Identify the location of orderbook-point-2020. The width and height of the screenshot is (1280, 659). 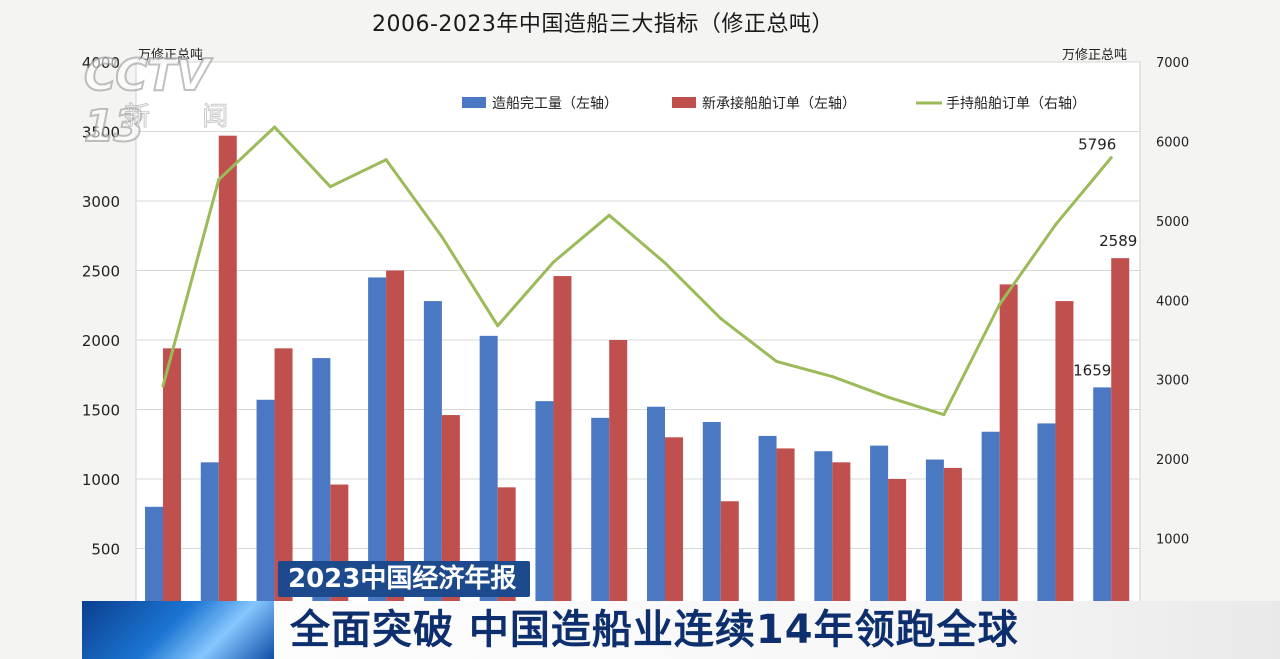
(944, 415).